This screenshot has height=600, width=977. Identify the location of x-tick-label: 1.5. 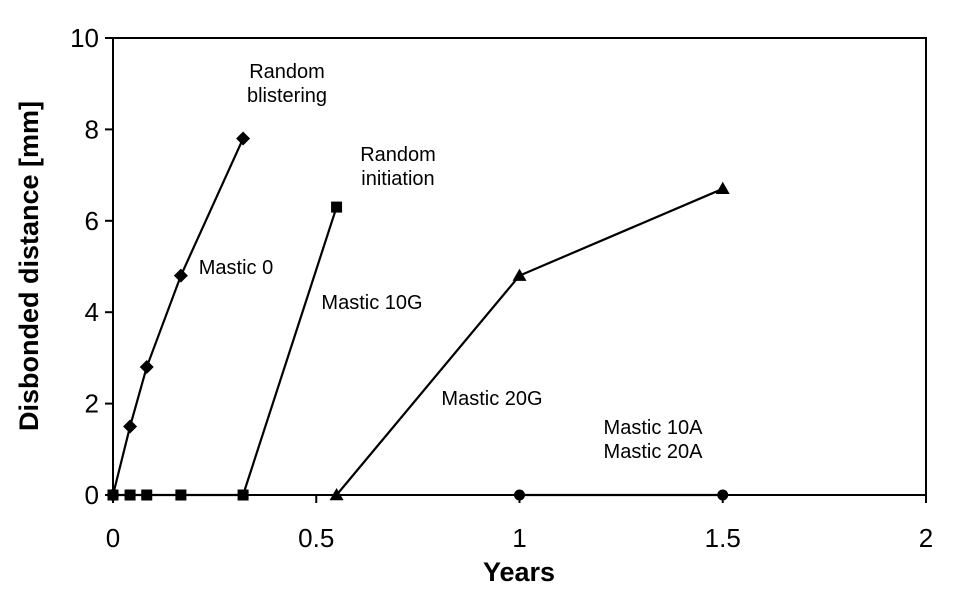
(723, 538).